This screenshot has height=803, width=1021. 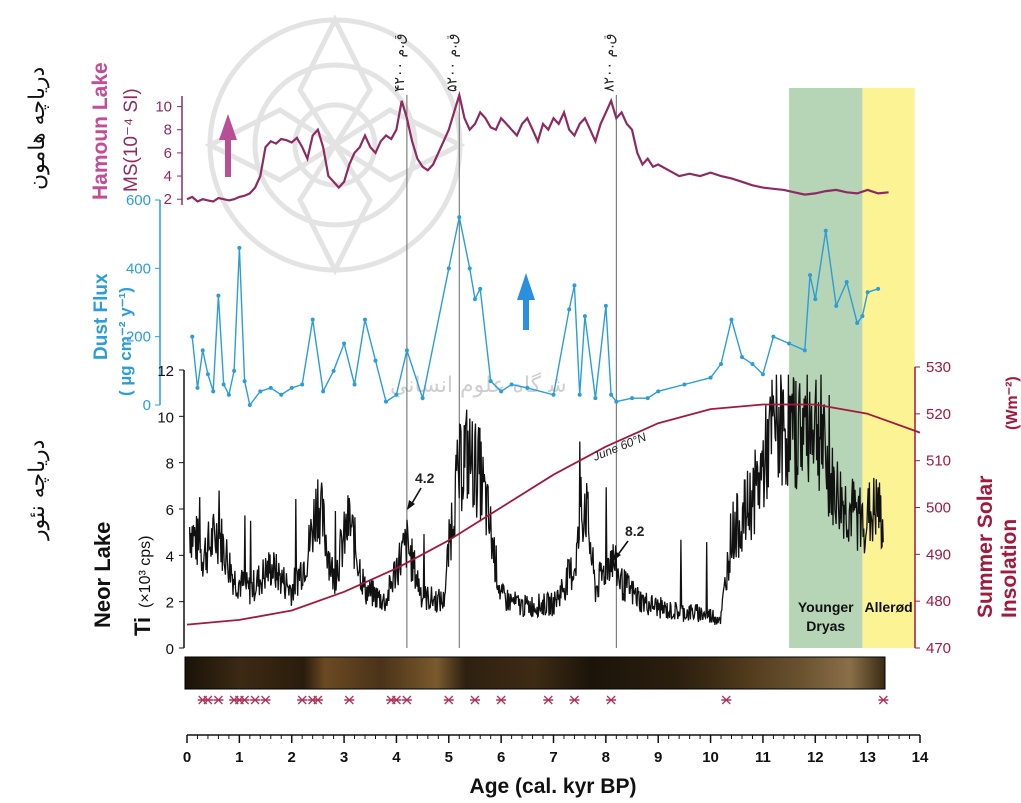 What do you see at coordinates (396, 757) in the screenshot?
I see `x-tick-label: 4` at bounding box center [396, 757].